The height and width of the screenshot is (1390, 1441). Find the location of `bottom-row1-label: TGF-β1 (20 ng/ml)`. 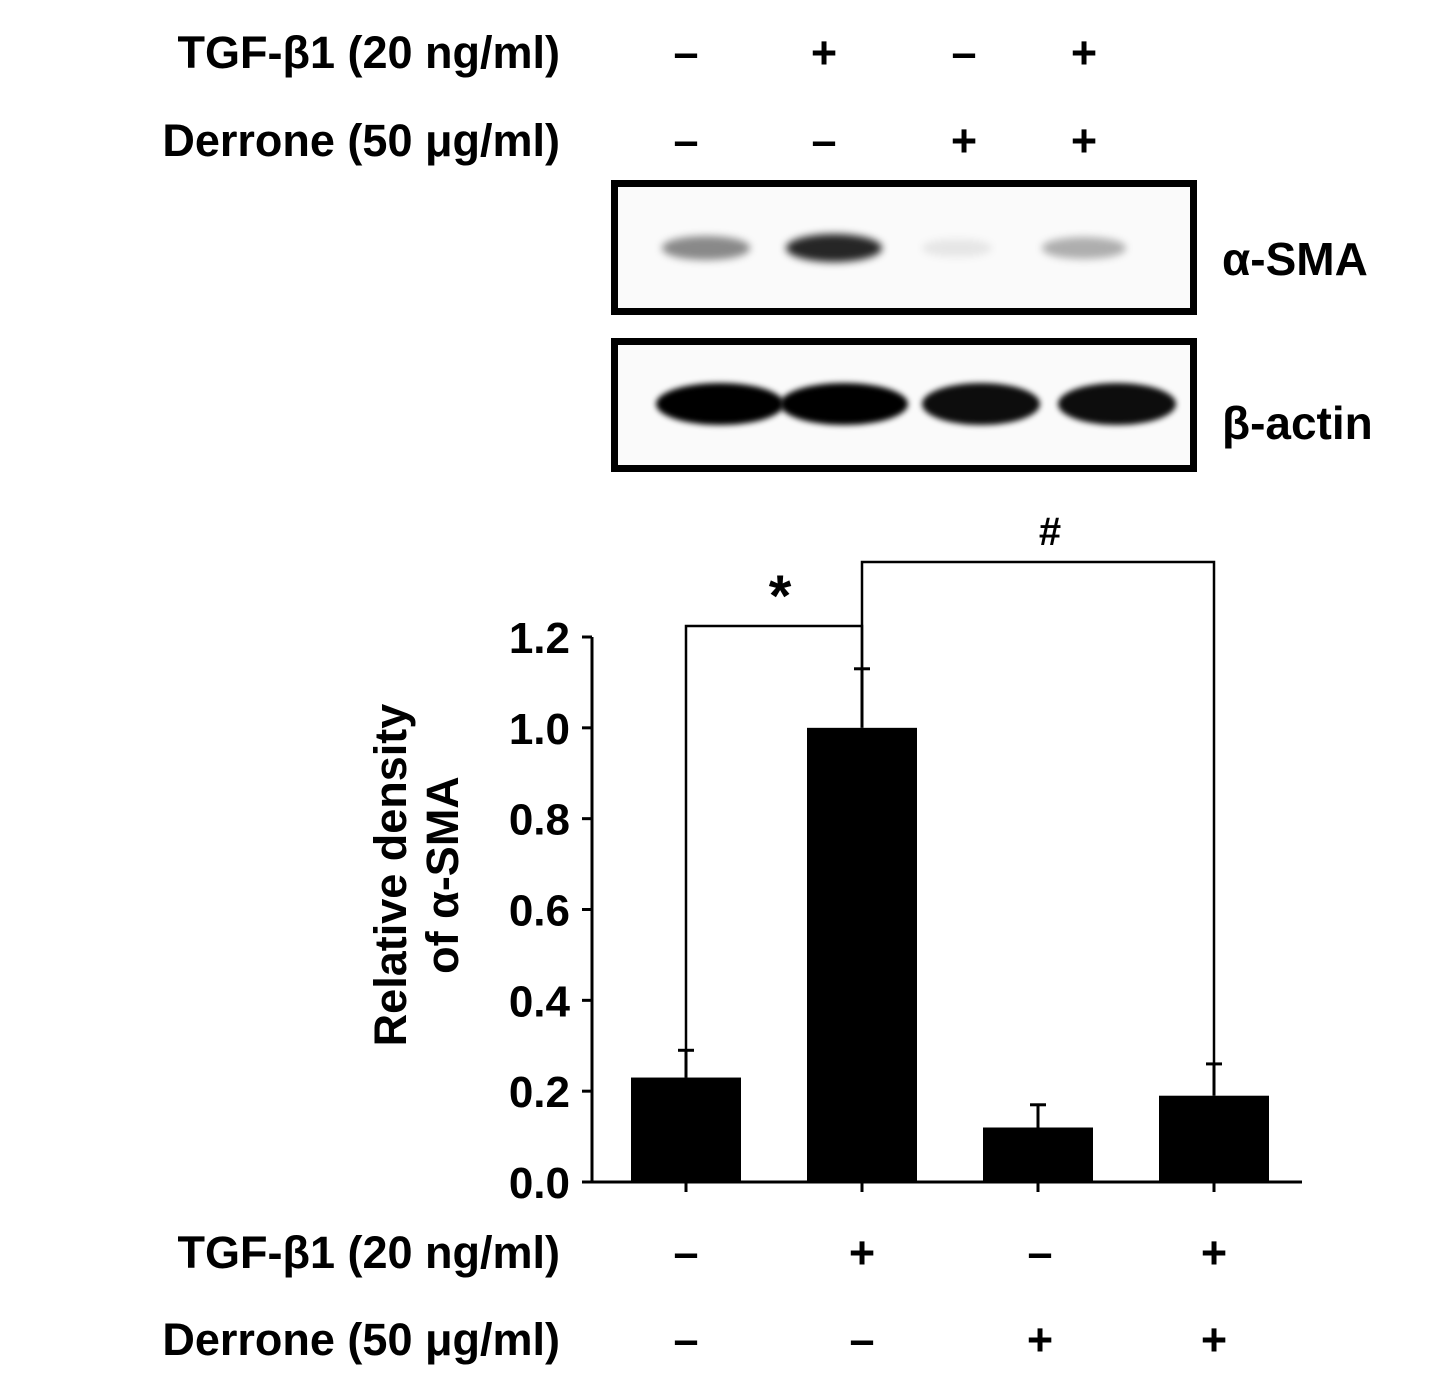

bottom-row1-label: TGF-β1 (20 ng/ml) is located at coordinates (368, 1252).